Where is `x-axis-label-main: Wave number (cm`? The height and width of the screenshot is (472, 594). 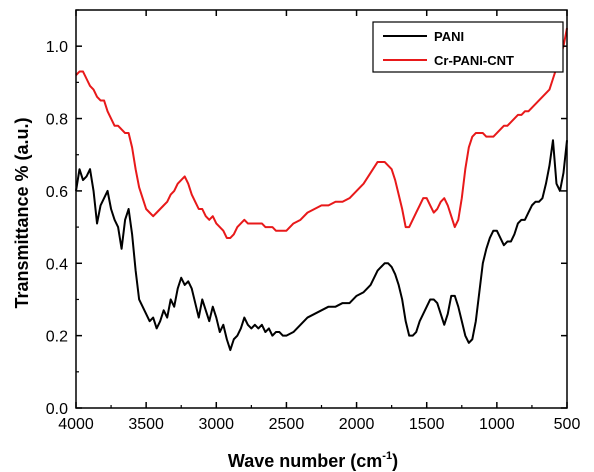 x-axis-label-main: Wave number (cm is located at coordinates (305, 461).